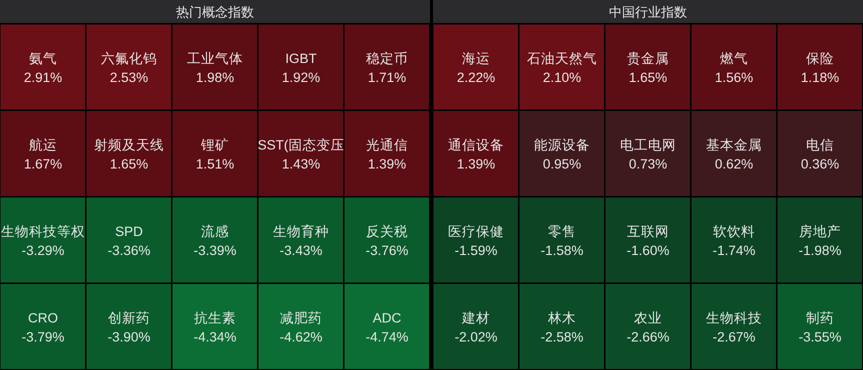 This screenshot has width=863, height=370. What do you see at coordinates (820, 67) in the screenshot?
I see `tile: 保险 1.18%` at bounding box center [820, 67].